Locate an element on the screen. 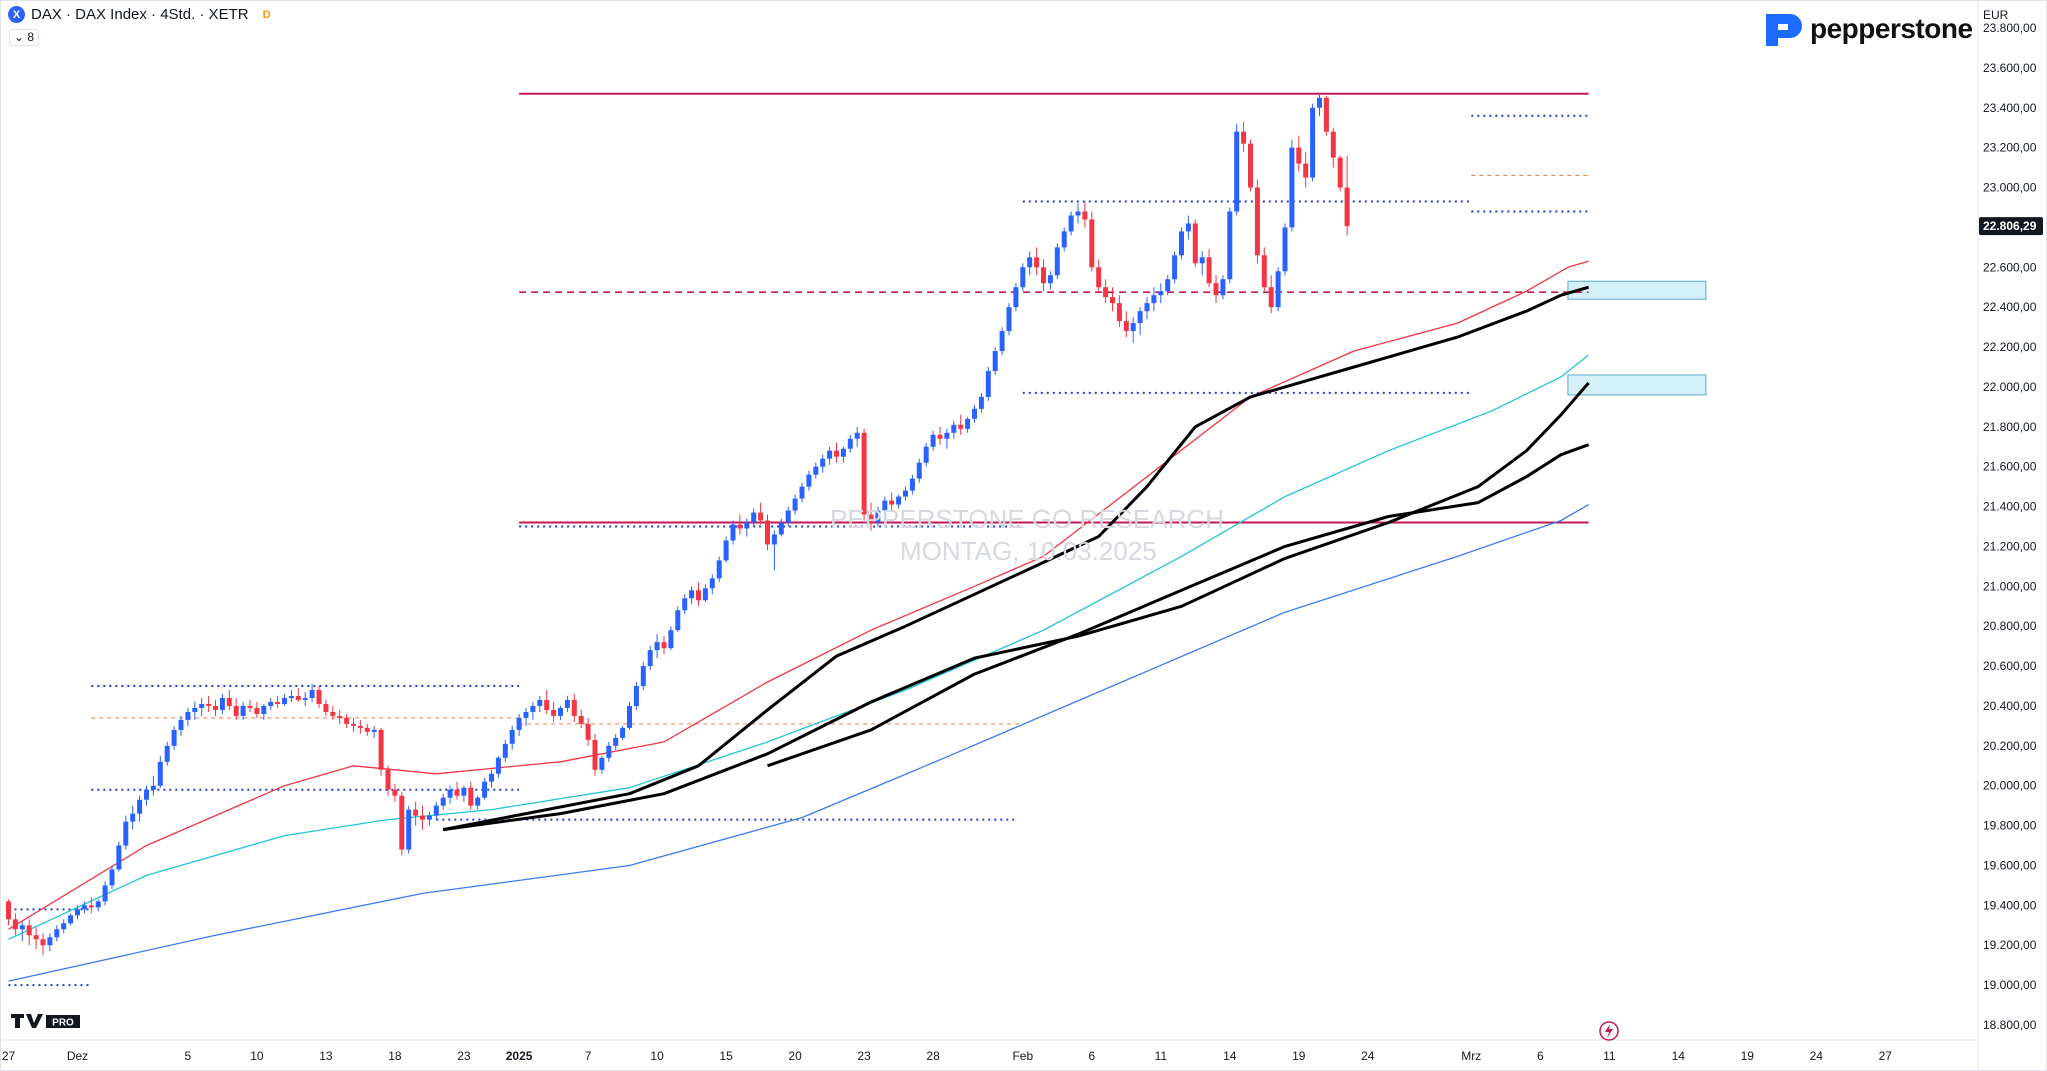 The width and height of the screenshot is (2047, 1071). y-tick-label: 23.000,00 is located at coordinates (2010, 188).